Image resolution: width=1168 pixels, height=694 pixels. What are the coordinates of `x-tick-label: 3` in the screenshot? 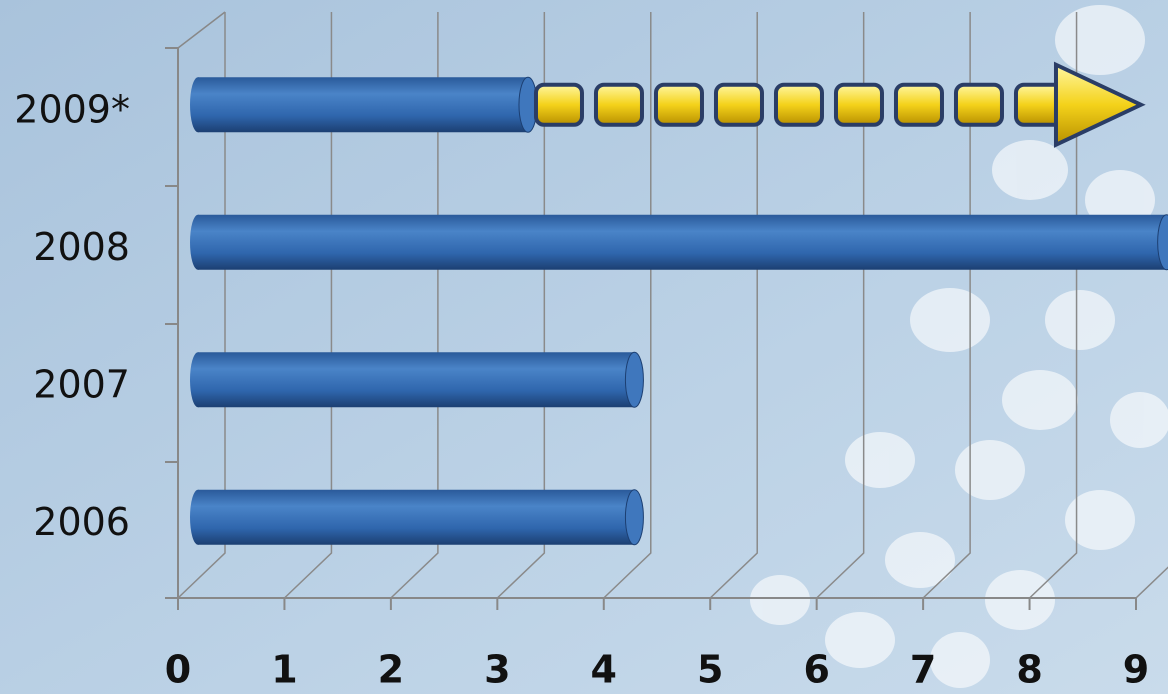 It's located at (497, 670).